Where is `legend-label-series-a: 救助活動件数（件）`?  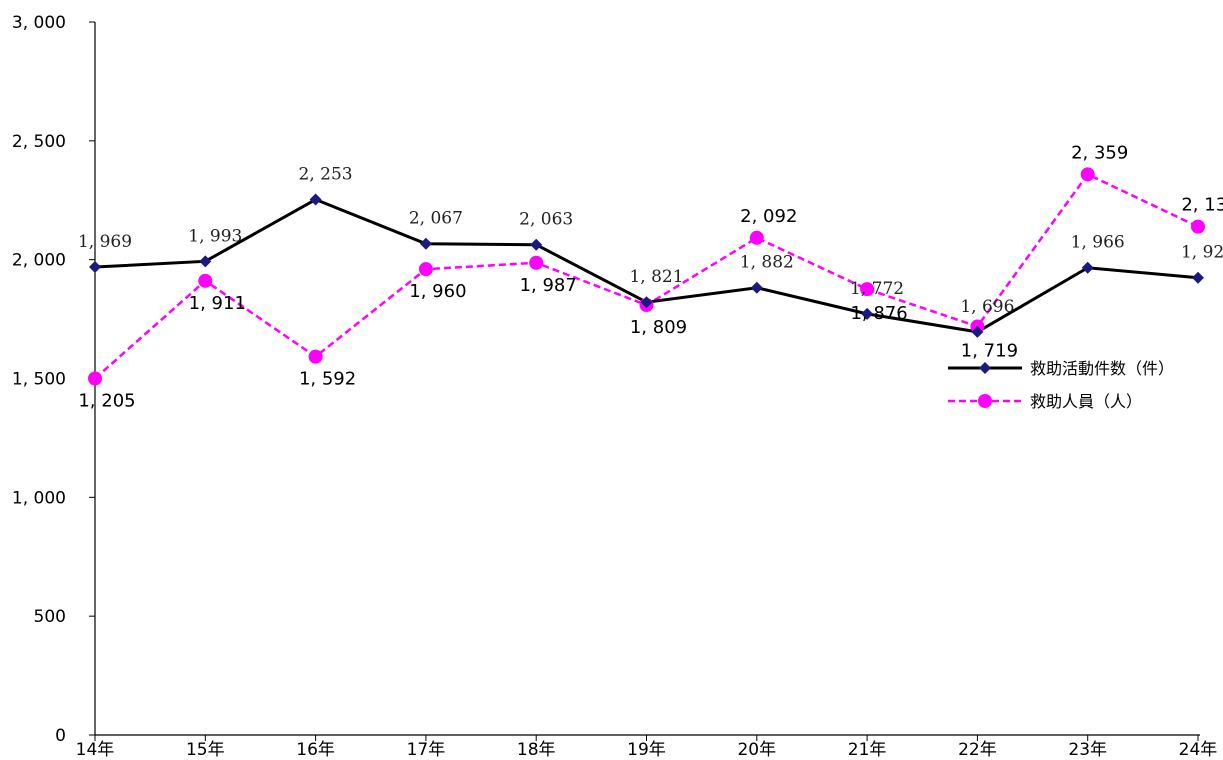 legend-label-series-a: 救助活動件数（件） is located at coordinates (1102, 368).